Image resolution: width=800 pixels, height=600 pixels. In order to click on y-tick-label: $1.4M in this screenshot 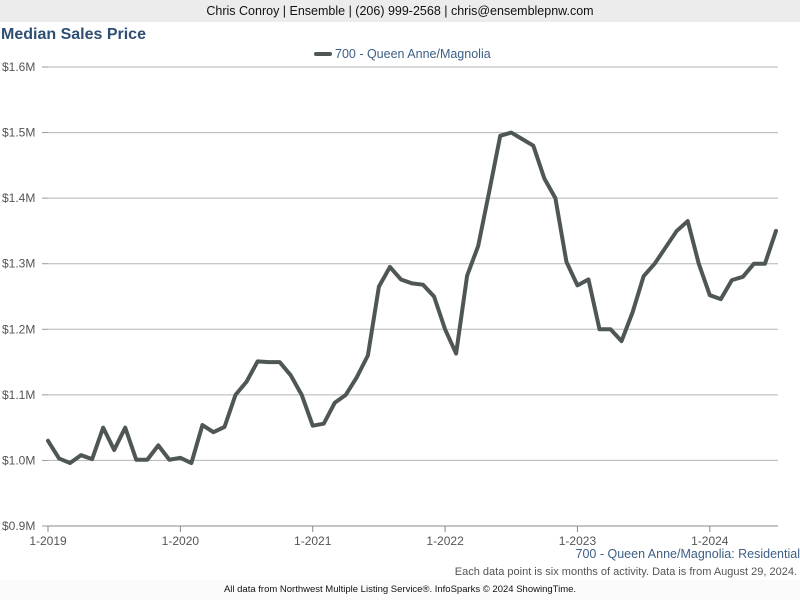, I will do `click(18, 198)`.